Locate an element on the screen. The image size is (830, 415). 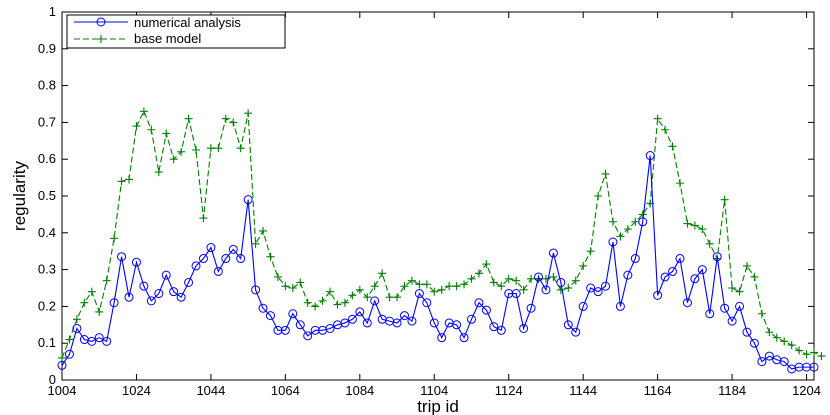
x-tick-label: 1164 is located at coordinates (658, 390).